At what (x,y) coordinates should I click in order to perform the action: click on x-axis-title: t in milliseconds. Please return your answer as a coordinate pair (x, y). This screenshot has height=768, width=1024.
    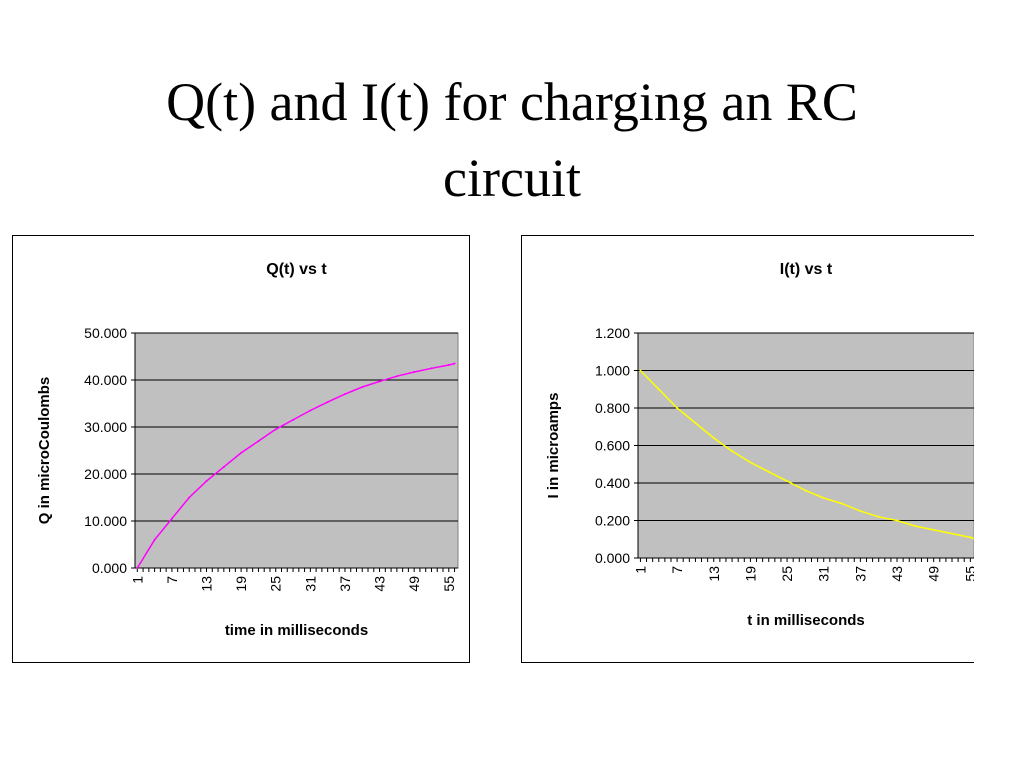
    Looking at the image, I should click on (806, 620).